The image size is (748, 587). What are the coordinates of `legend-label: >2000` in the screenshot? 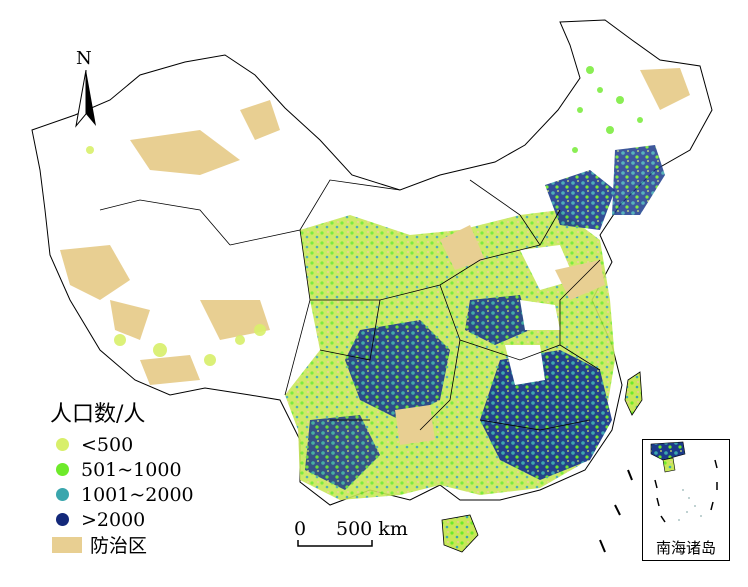 It's located at (113, 519).